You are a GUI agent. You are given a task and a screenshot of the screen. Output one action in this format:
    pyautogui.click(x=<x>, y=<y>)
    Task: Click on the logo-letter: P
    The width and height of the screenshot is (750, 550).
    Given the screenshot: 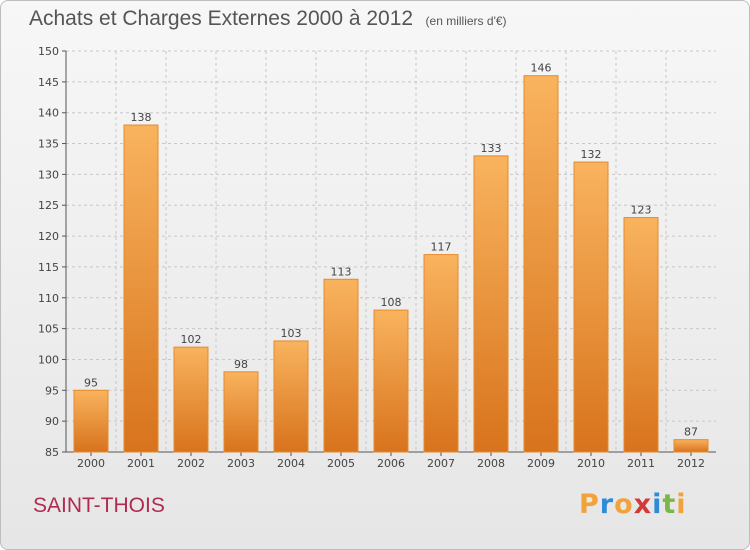 What is the action you would take?
    pyautogui.click(x=589, y=504)
    